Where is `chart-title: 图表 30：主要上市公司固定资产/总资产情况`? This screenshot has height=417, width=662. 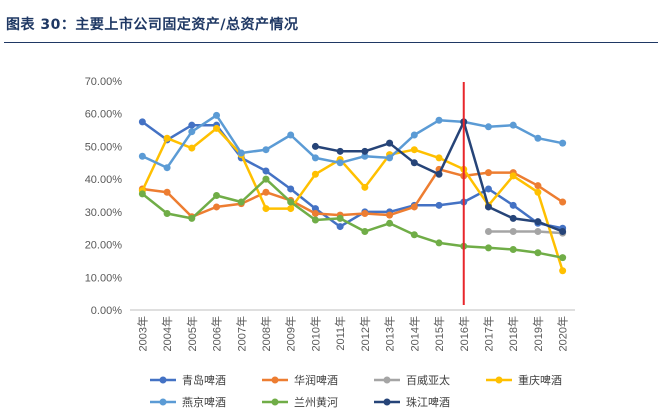 chart-title: 图表 30：主要上市公司固定资产/总资产情况 is located at coordinates (152, 25).